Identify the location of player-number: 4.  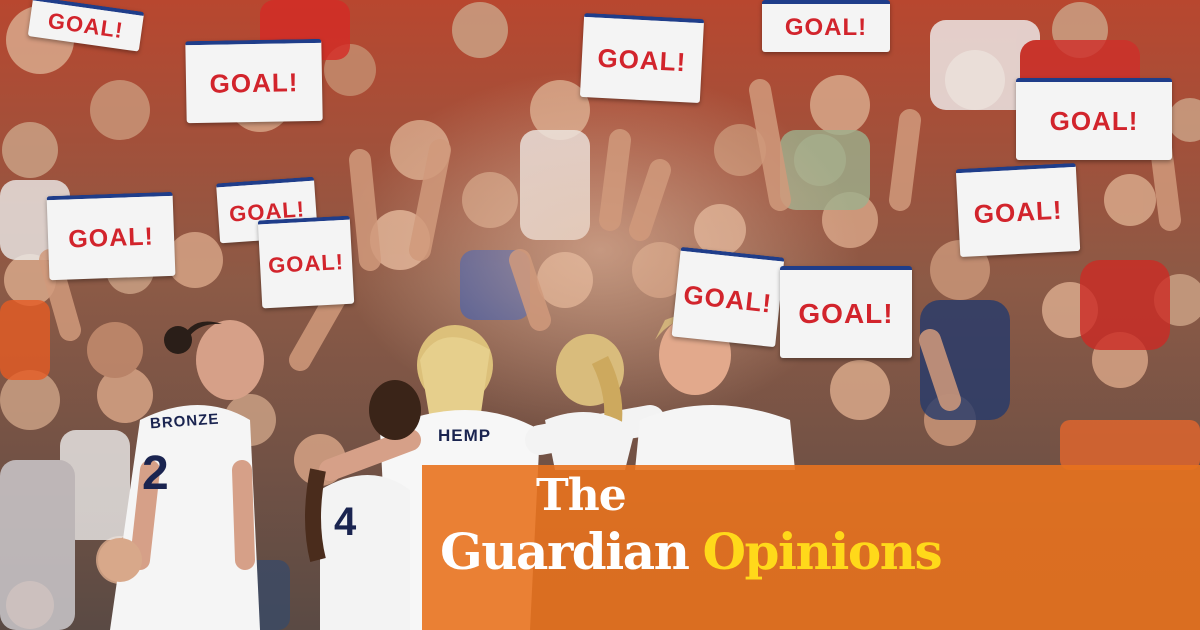
(345, 522).